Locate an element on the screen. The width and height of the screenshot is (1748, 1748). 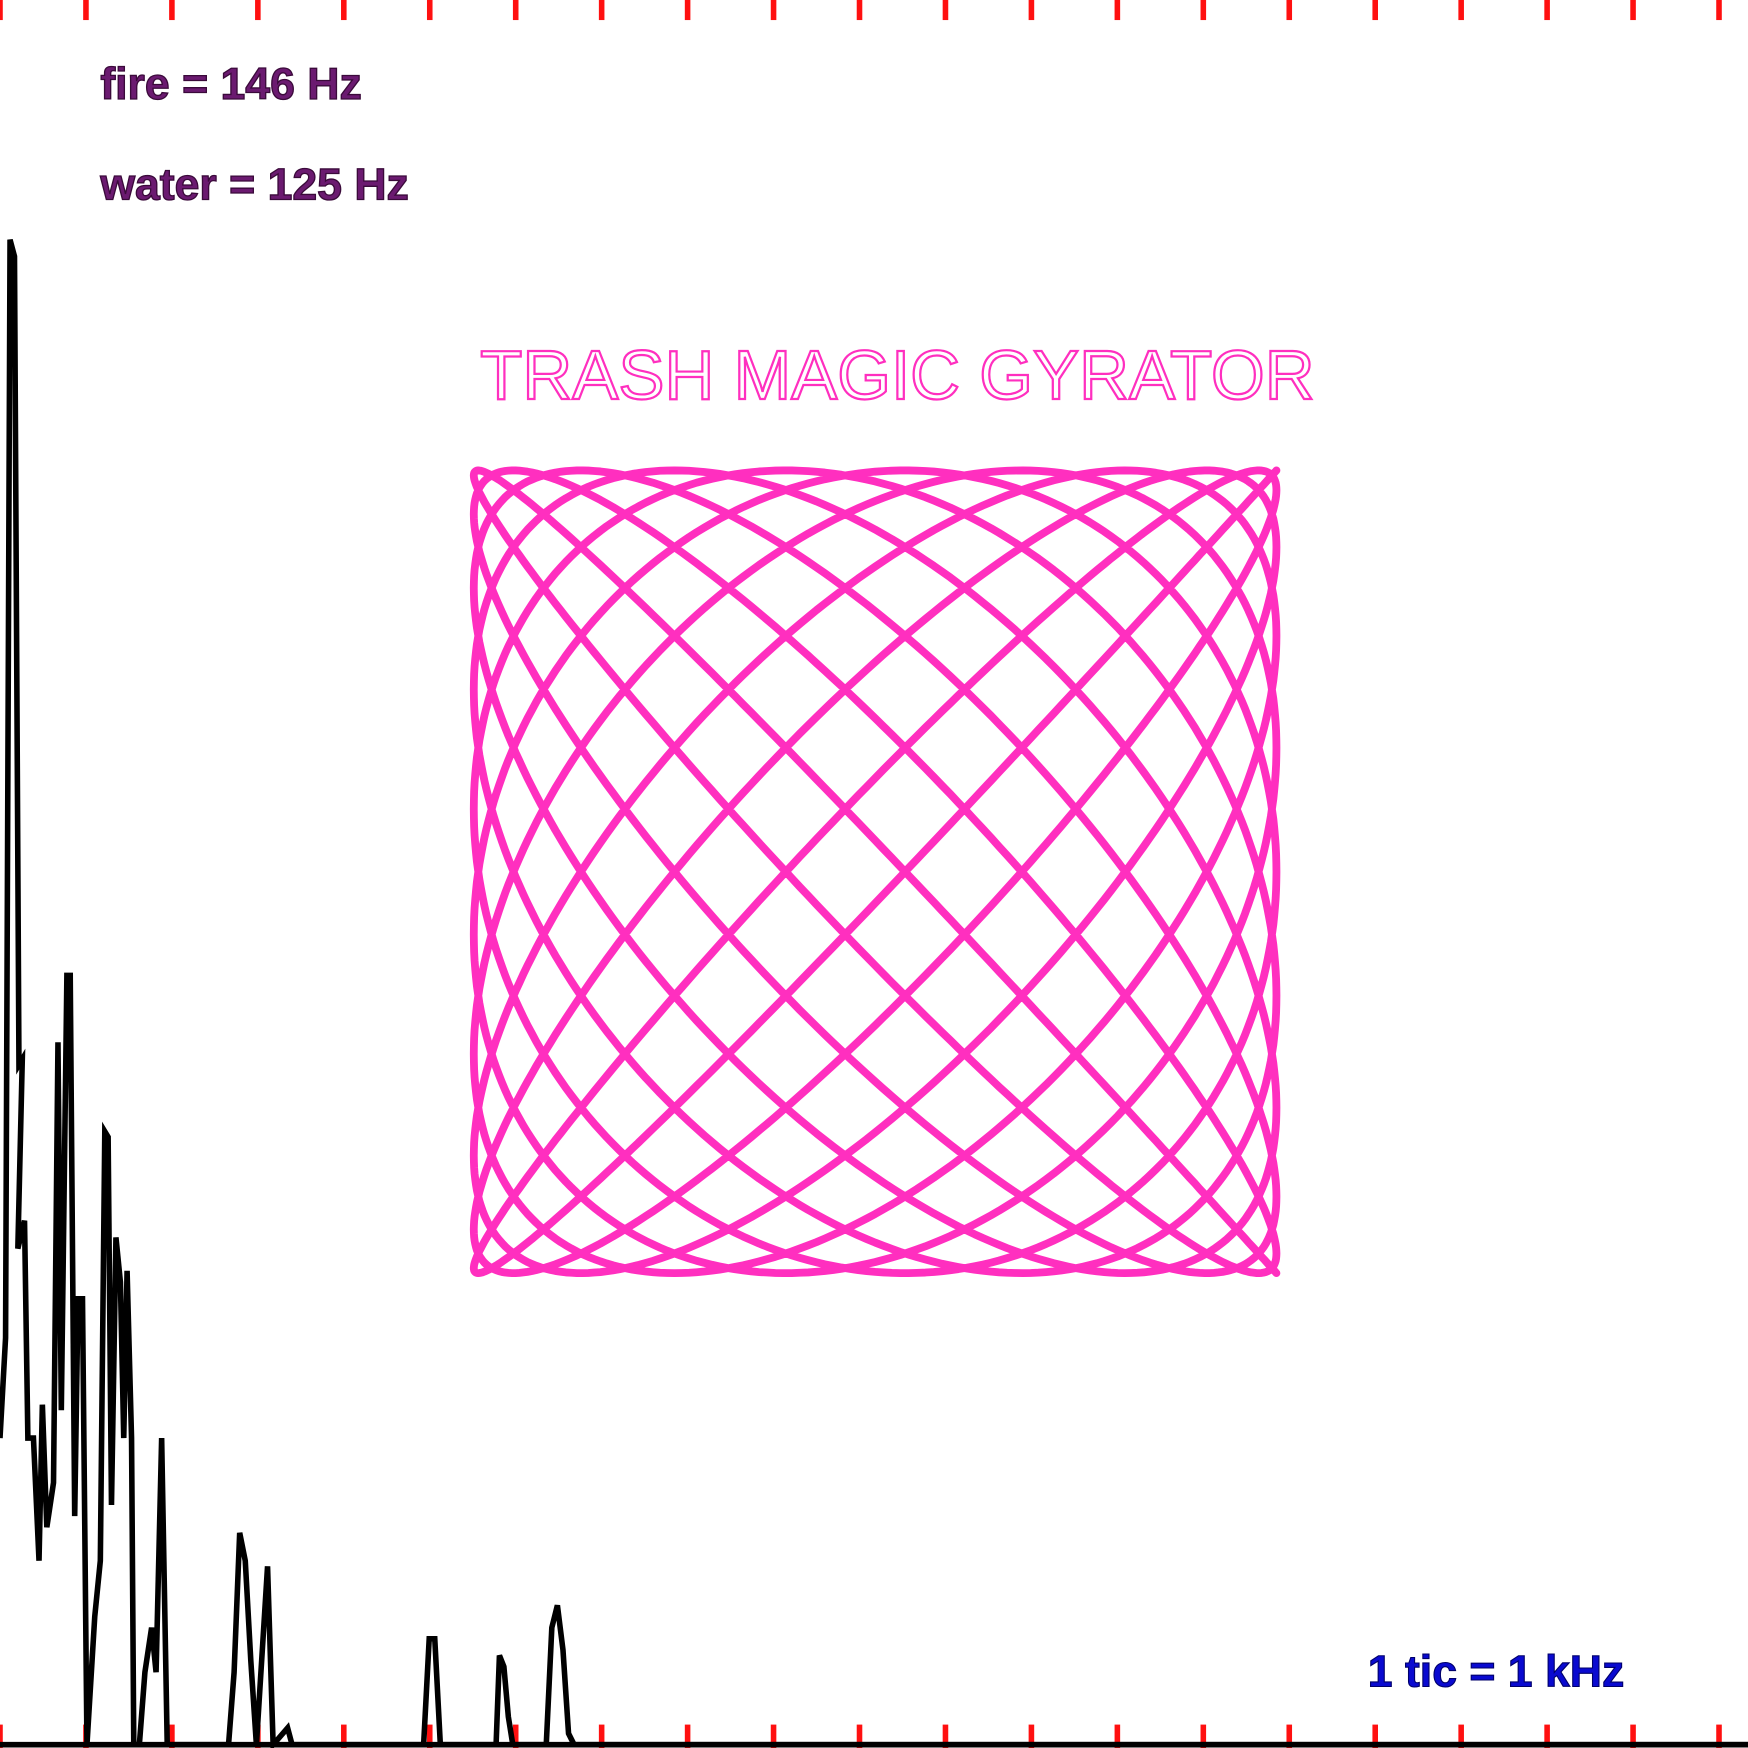
app-title: TRASH MAGIC GYRATOR is located at coordinates (897, 375).